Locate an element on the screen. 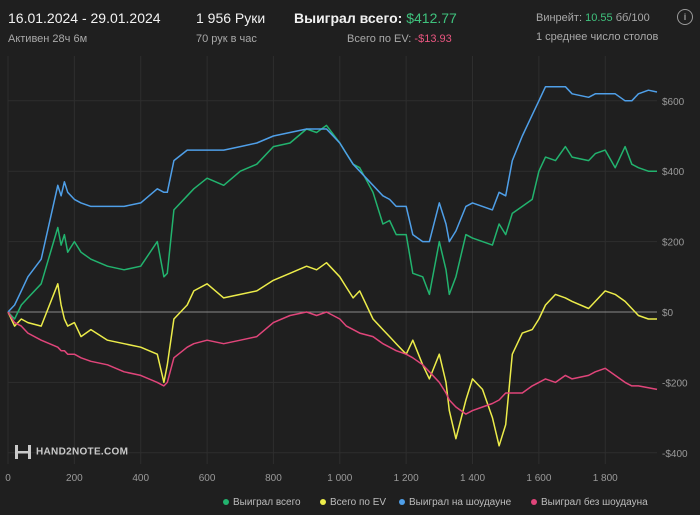  hand2note-logo: HAND2NOTE.COM is located at coordinates (71, 452).